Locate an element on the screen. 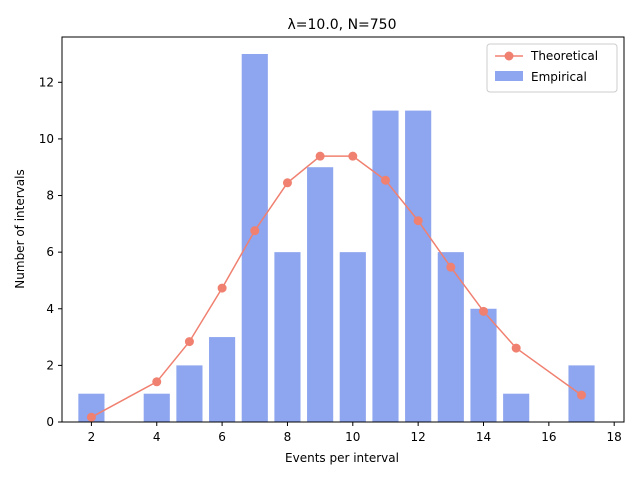 Image resolution: width=640 pixels, height=480 pixels. x-tick-label: 6 is located at coordinates (222, 437).